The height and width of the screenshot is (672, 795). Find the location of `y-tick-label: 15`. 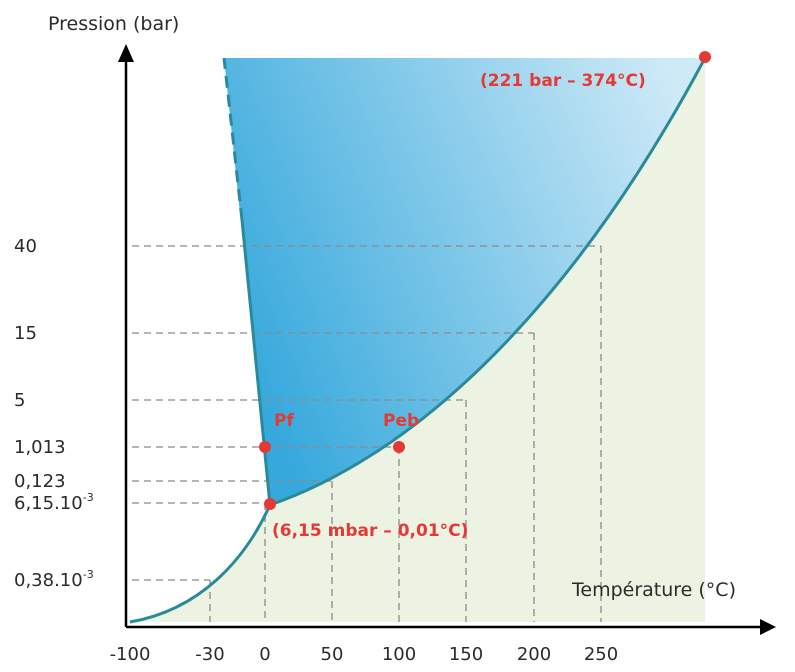

y-tick-label: 15 is located at coordinates (25, 333).